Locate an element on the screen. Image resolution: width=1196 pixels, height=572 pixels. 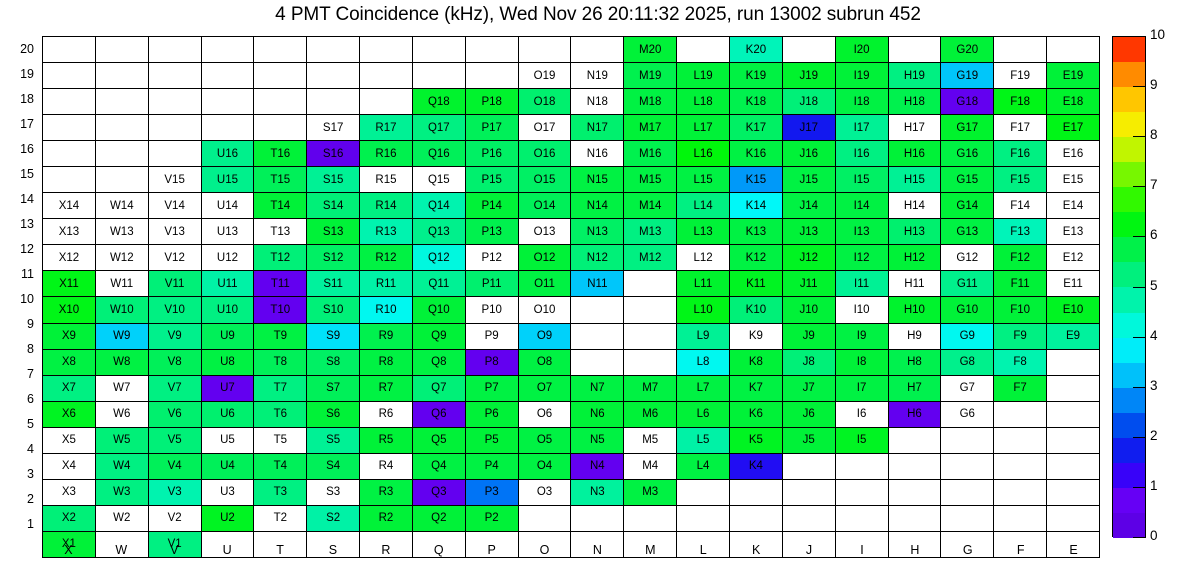
heatmap-cell-S10: S10 is located at coordinates (333, 310).